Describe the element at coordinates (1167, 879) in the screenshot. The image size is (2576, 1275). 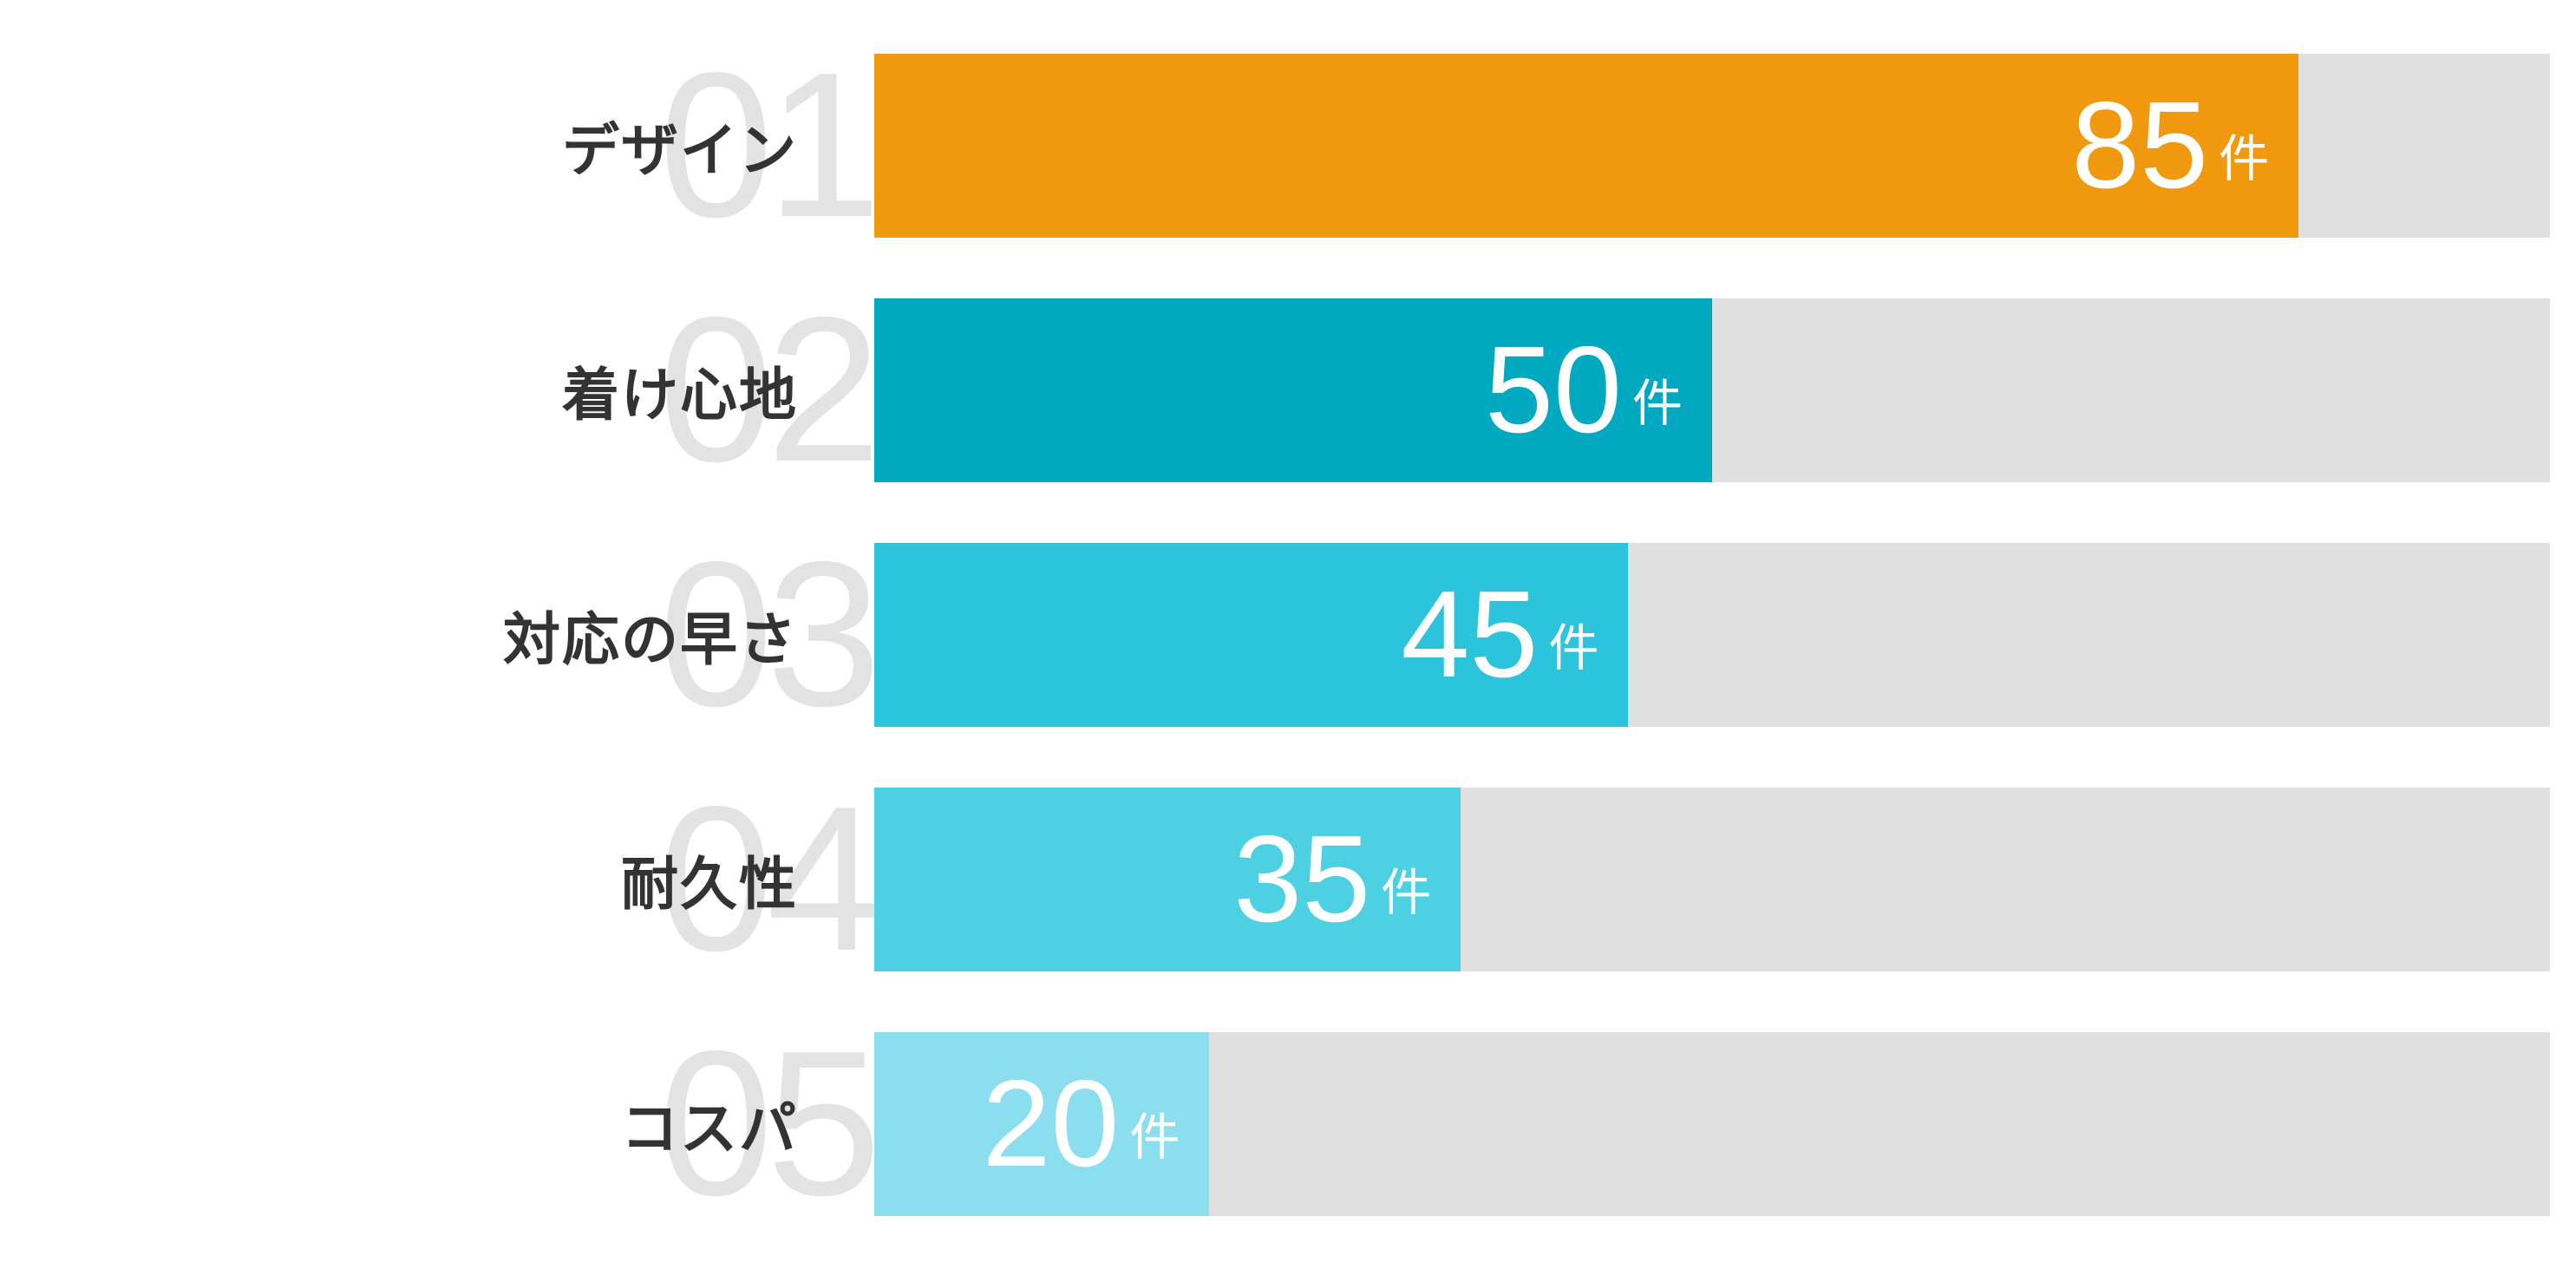
I see `bar-fill: 35 件` at that location.